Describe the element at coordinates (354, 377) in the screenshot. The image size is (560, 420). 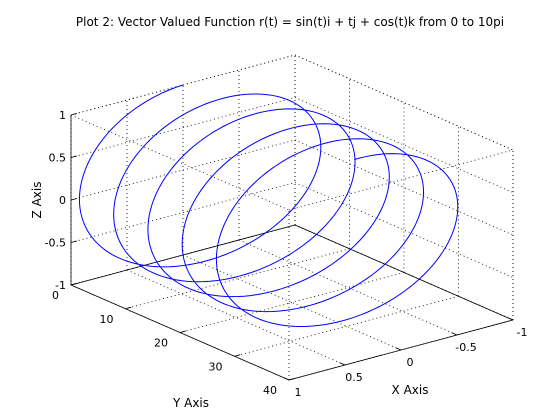
I see `x-tick-label: 0.5` at that location.